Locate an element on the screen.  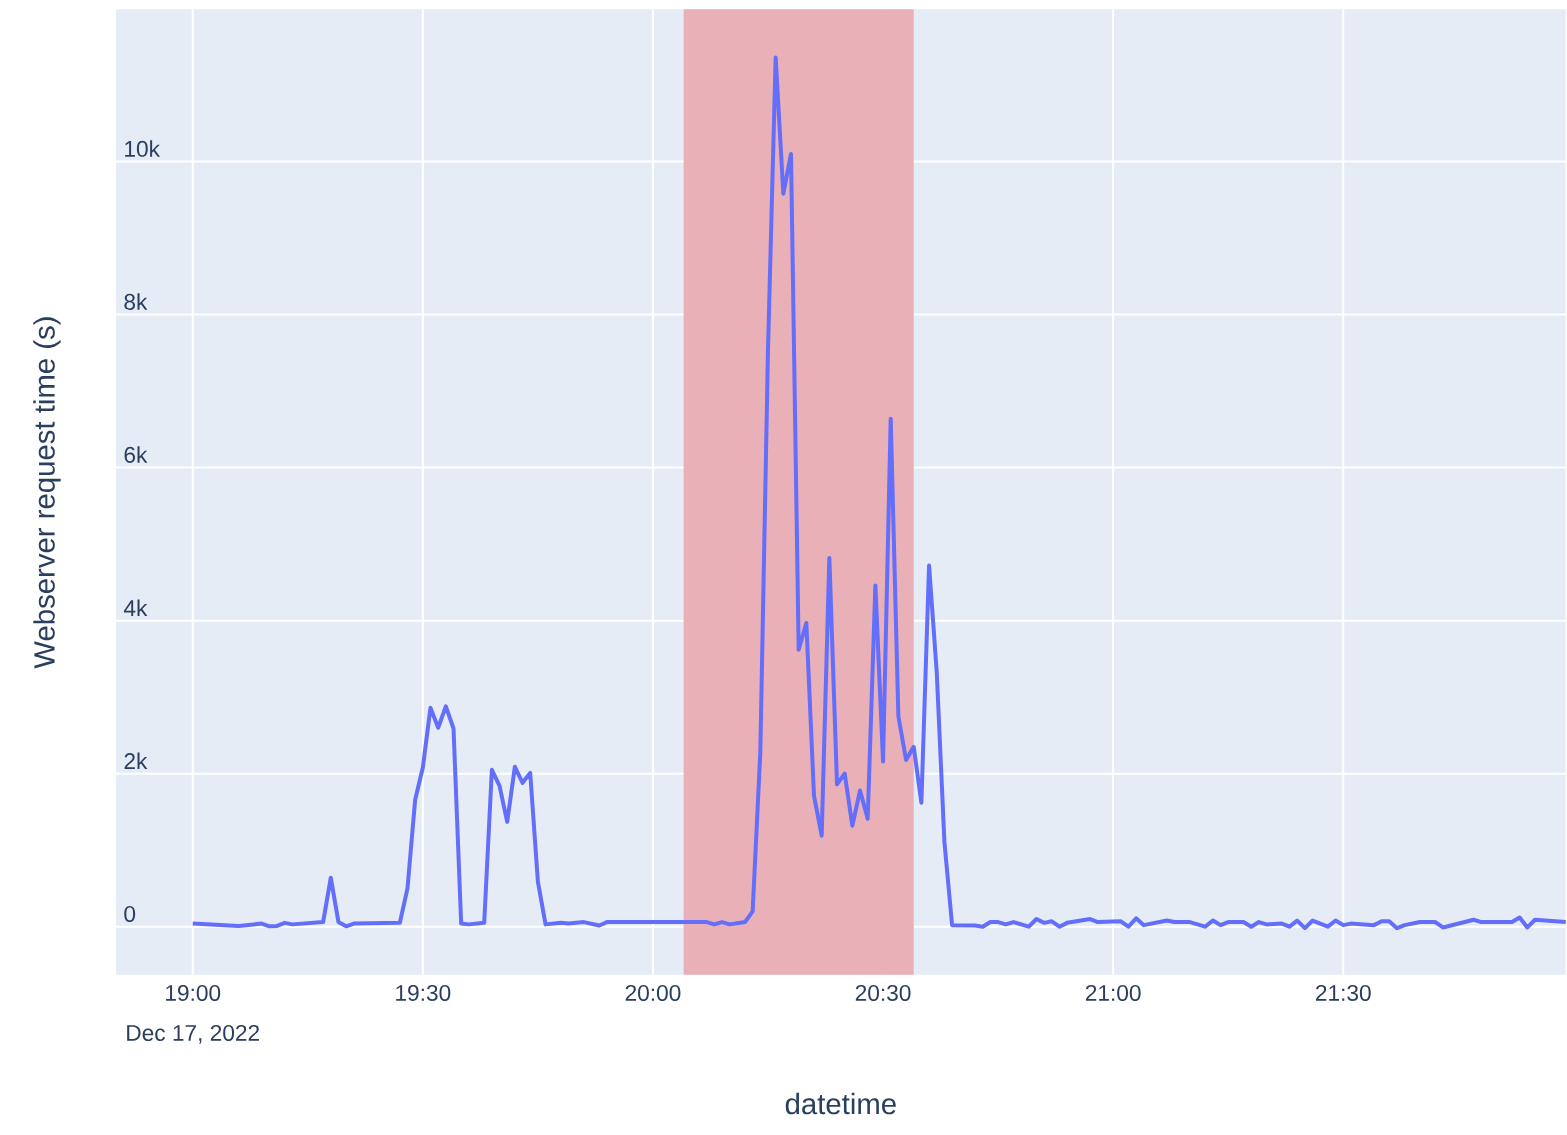
x-tick-label: 19:30 is located at coordinates (423, 993).